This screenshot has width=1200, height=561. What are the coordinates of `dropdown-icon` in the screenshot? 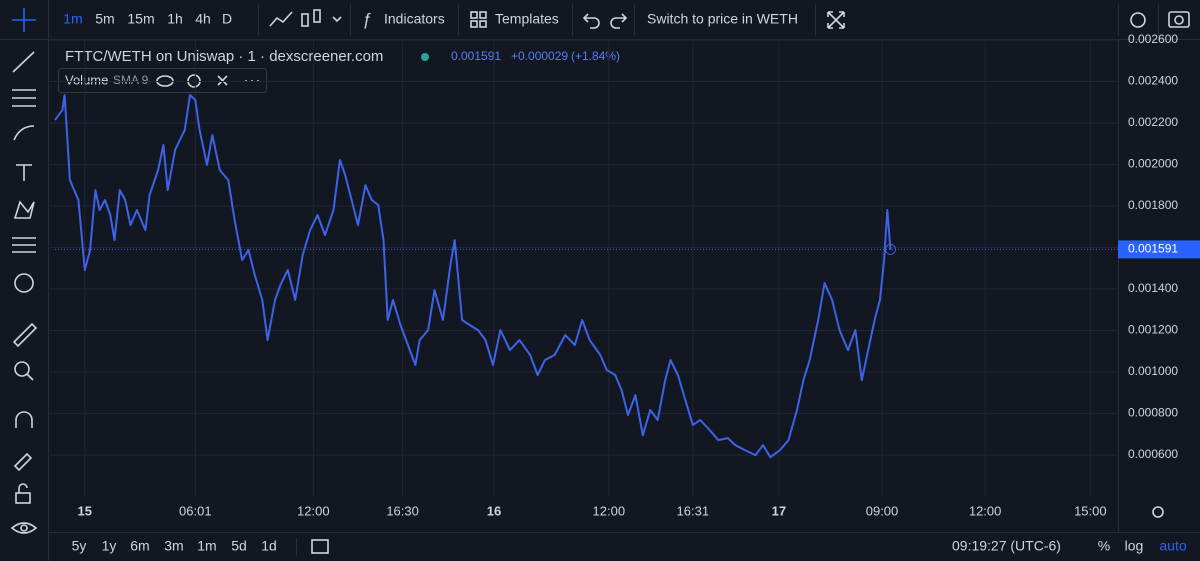 It's located at (337, 19).